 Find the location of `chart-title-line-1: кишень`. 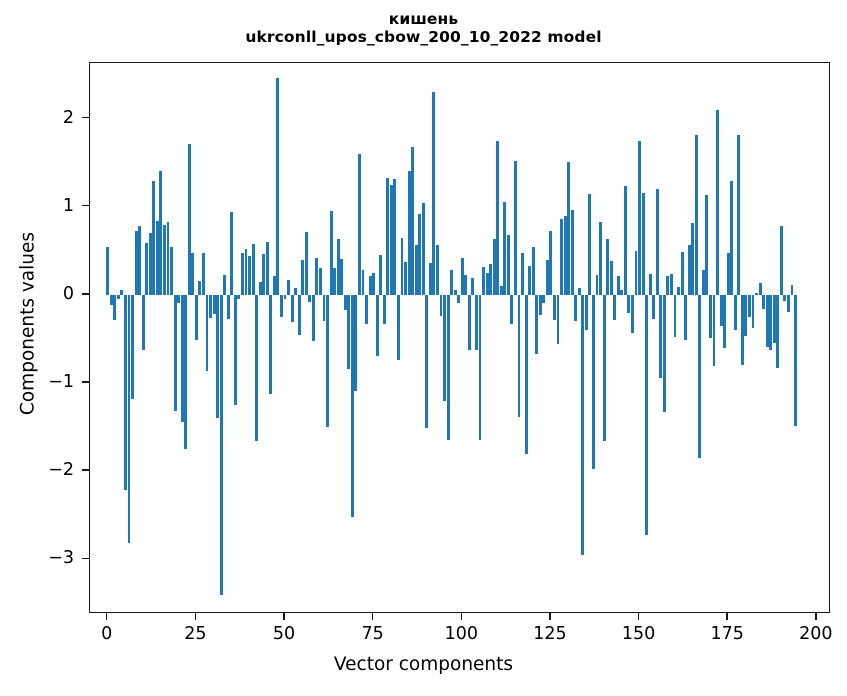

chart-title-line-1: кишень is located at coordinates (423, 19).